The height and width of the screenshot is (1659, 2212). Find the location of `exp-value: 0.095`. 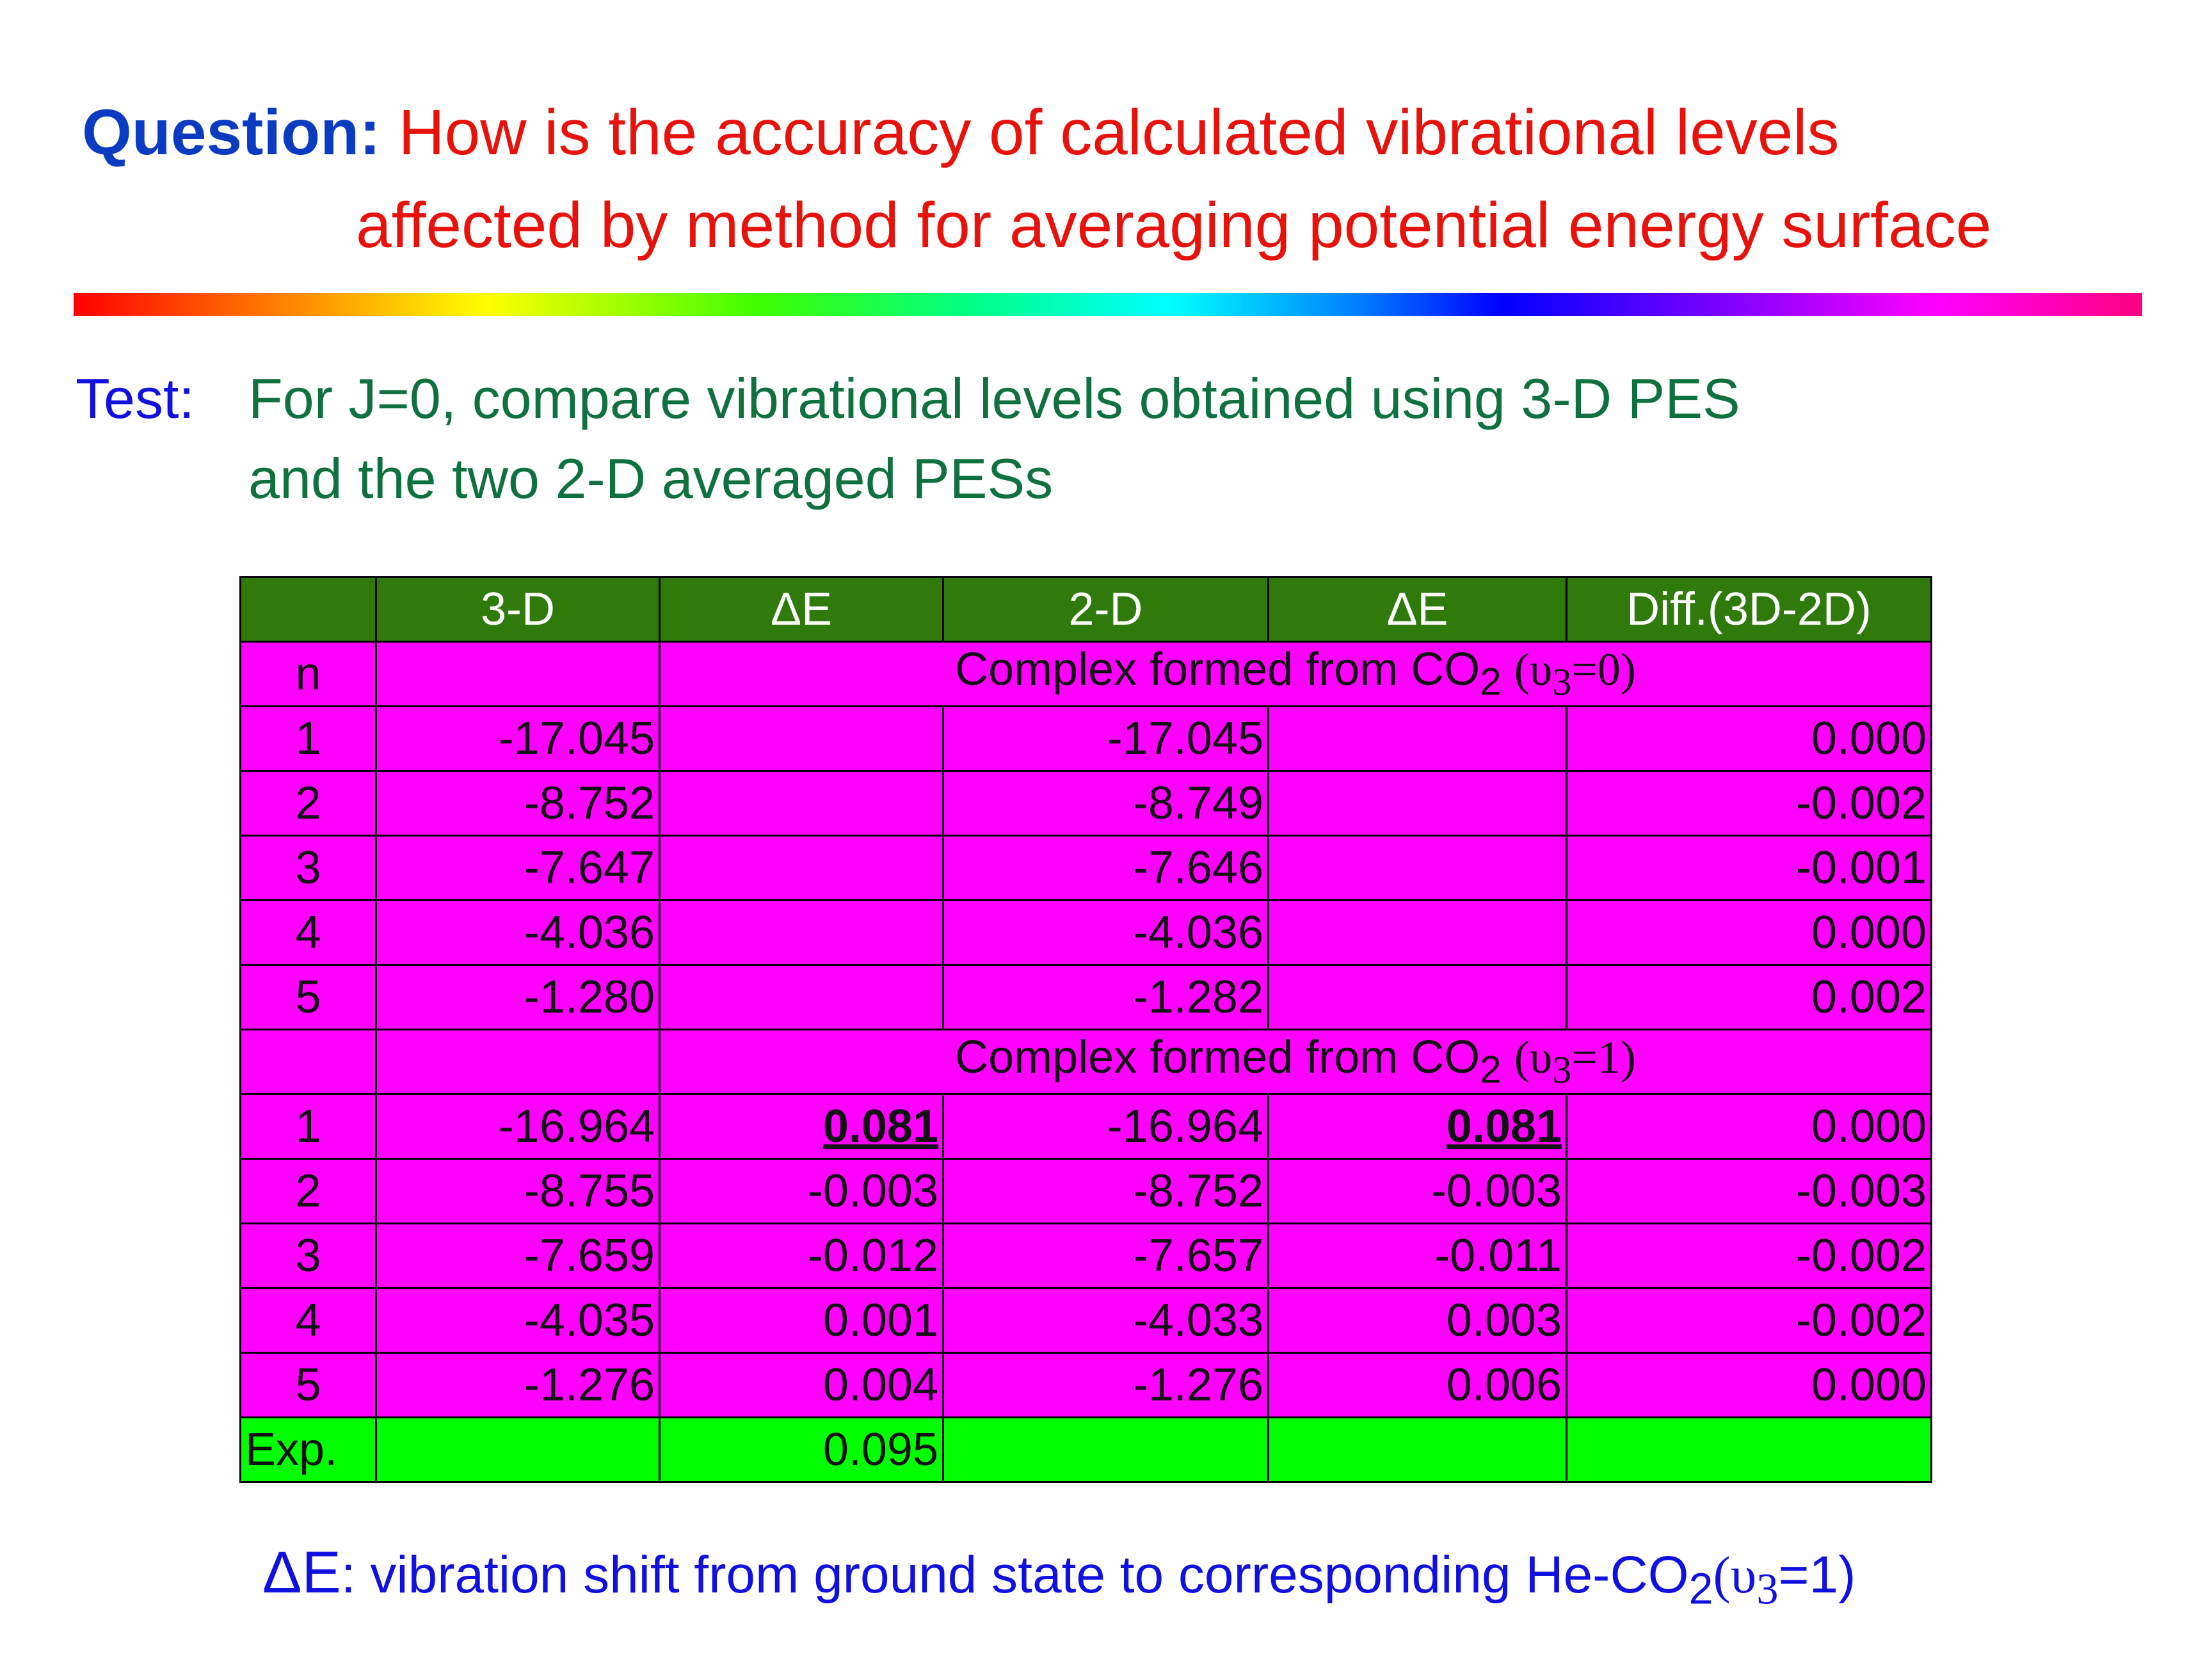

exp-value: 0.095 is located at coordinates (801, 1449).